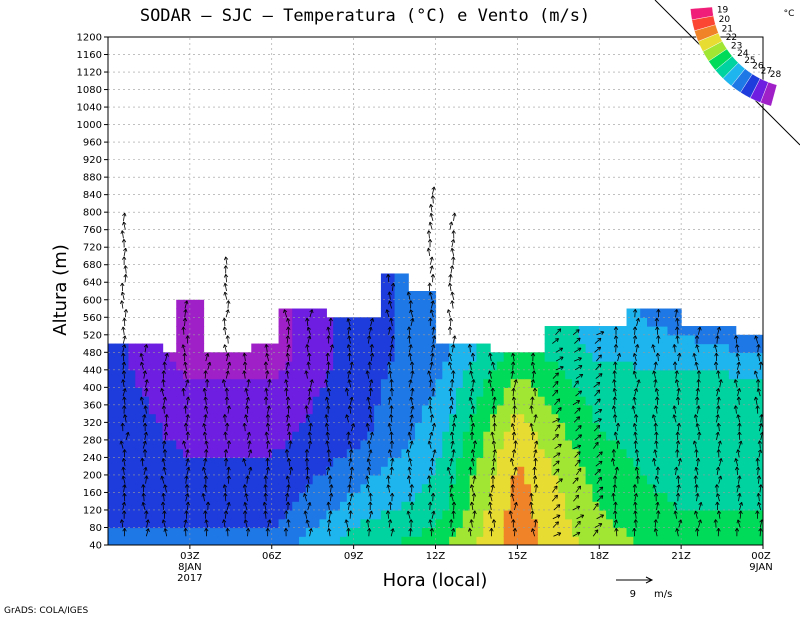  What do you see at coordinates (761, 556) in the screenshot?
I see `x-tick-label: 00Z` at bounding box center [761, 556].